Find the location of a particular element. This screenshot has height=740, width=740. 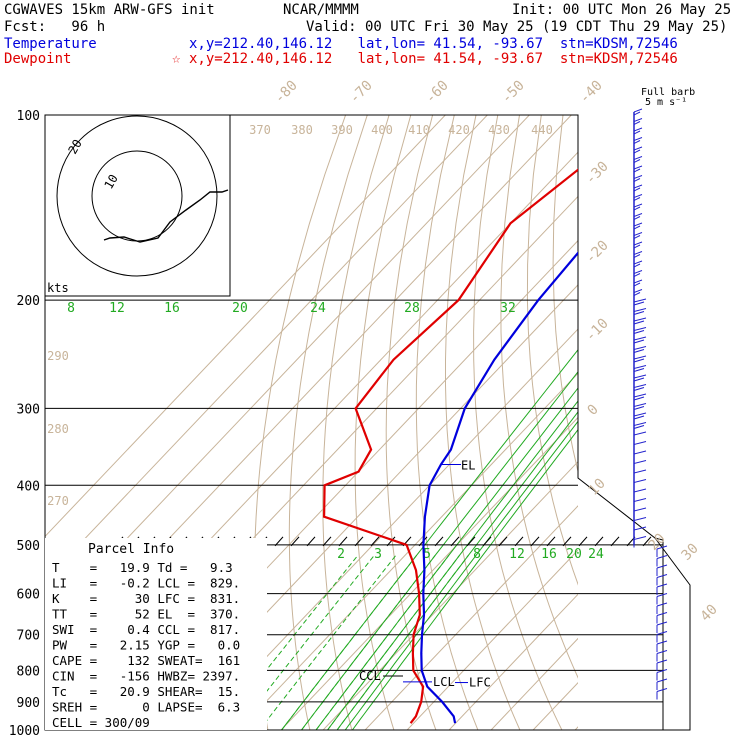

pressure-label: 1000 is located at coordinates (24, 731).